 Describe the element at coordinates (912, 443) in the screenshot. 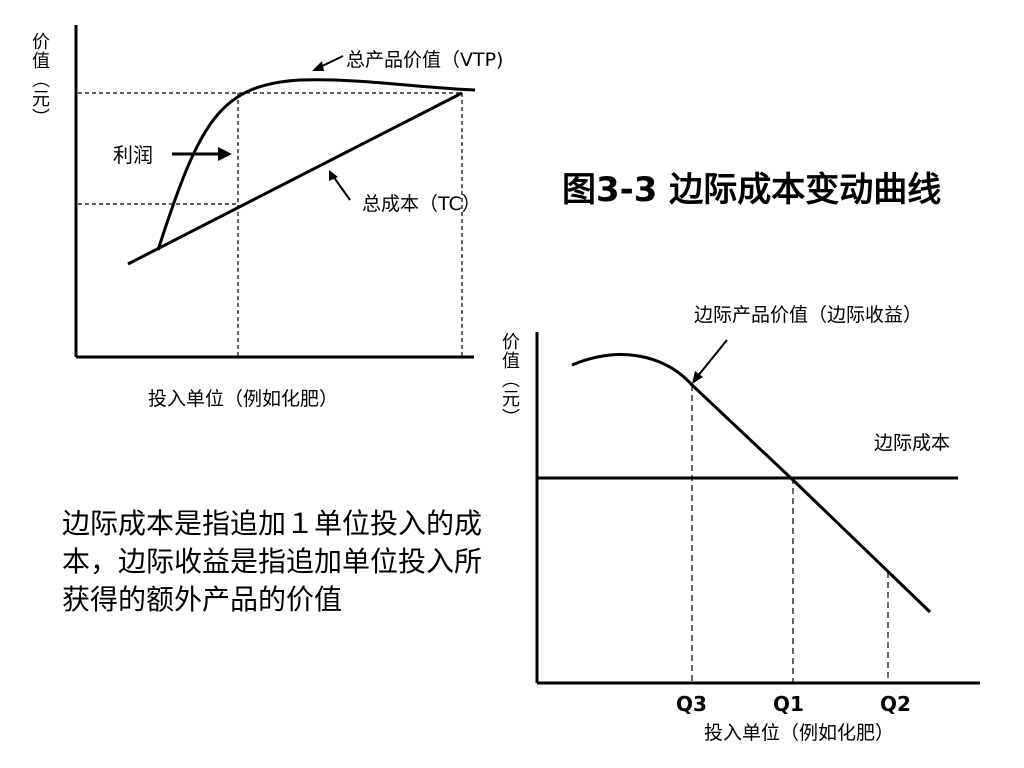

I see `mc-label: 边际成本` at that location.